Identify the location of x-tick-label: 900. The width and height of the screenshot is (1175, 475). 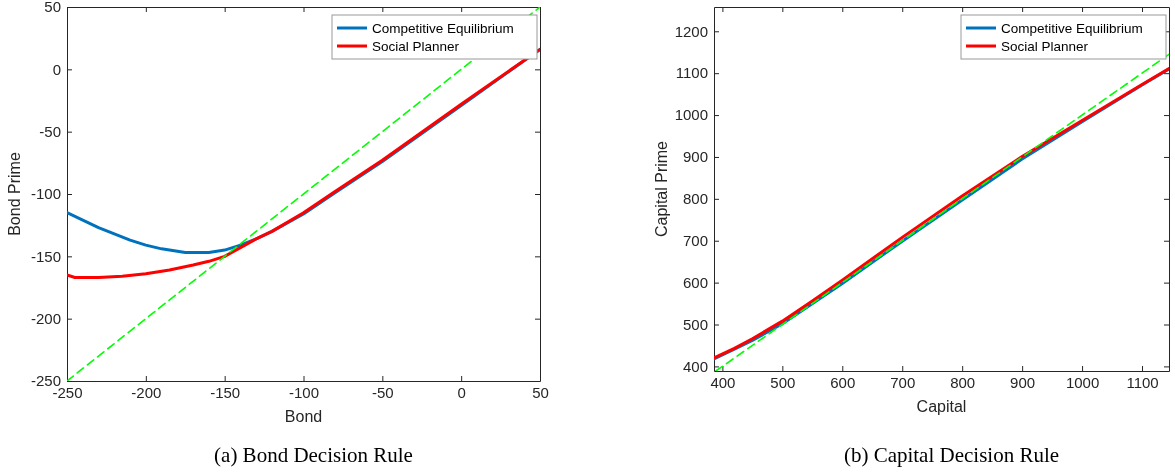
(1023, 382).